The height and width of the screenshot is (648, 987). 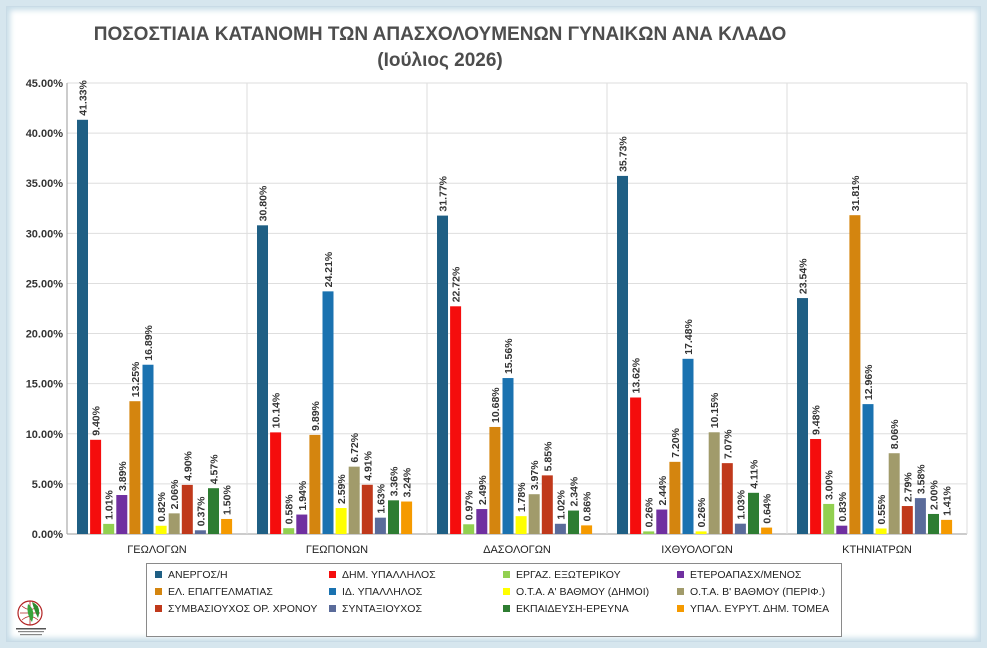 I want to click on legend-item: Ο.Τ.Α. Β' ΒΑΘΜΟΥ (ΠΕΡΙΦ.), so click(x=755, y=591).